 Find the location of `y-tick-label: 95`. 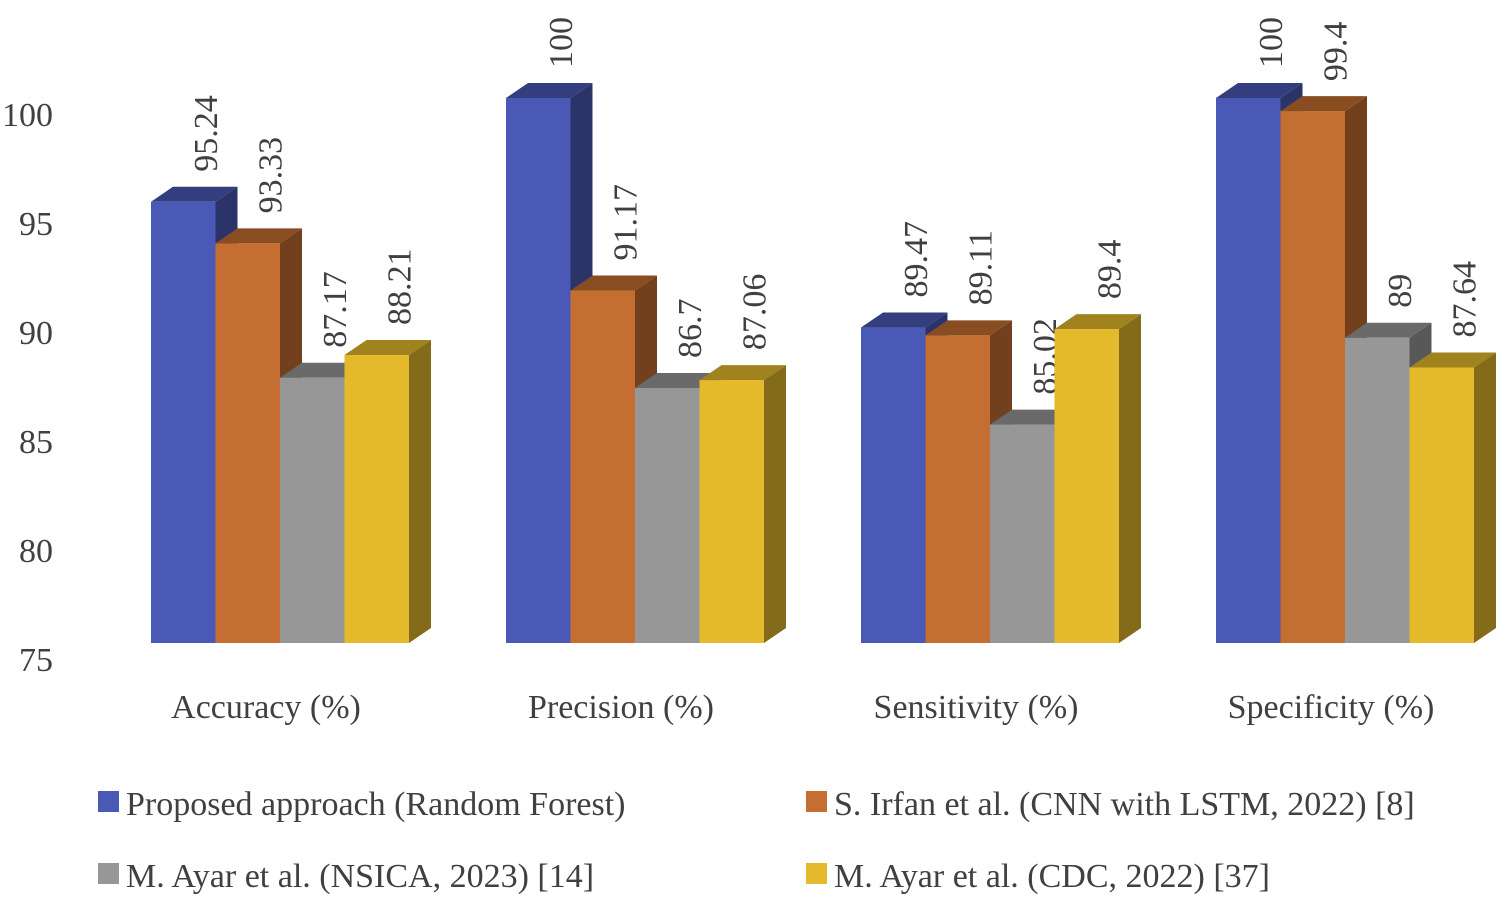

y-tick-label: 95 is located at coordinates (36, 224).